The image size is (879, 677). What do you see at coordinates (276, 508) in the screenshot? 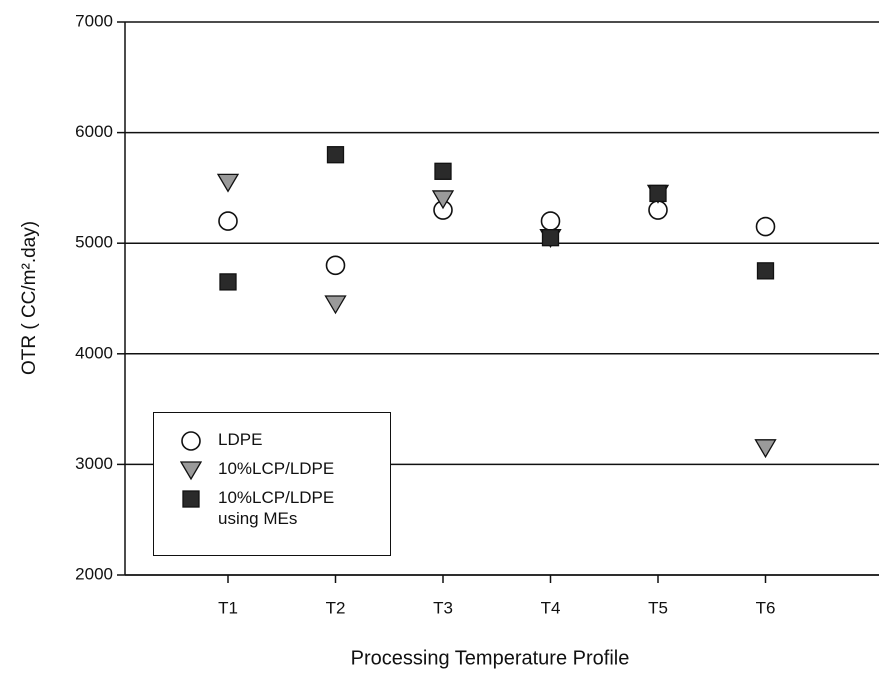
I see `legend-label: 10%LCP/LDPE using MEs` at bounding box center [276, 508].